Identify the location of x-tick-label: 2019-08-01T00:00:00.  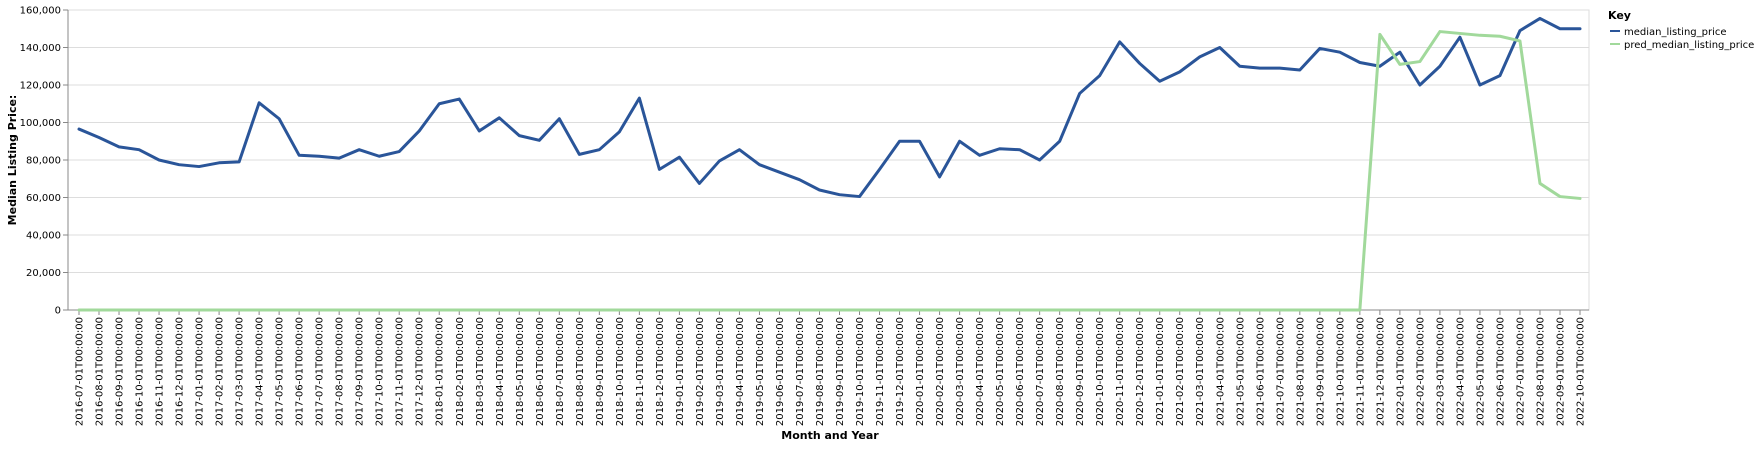
(820, 371).